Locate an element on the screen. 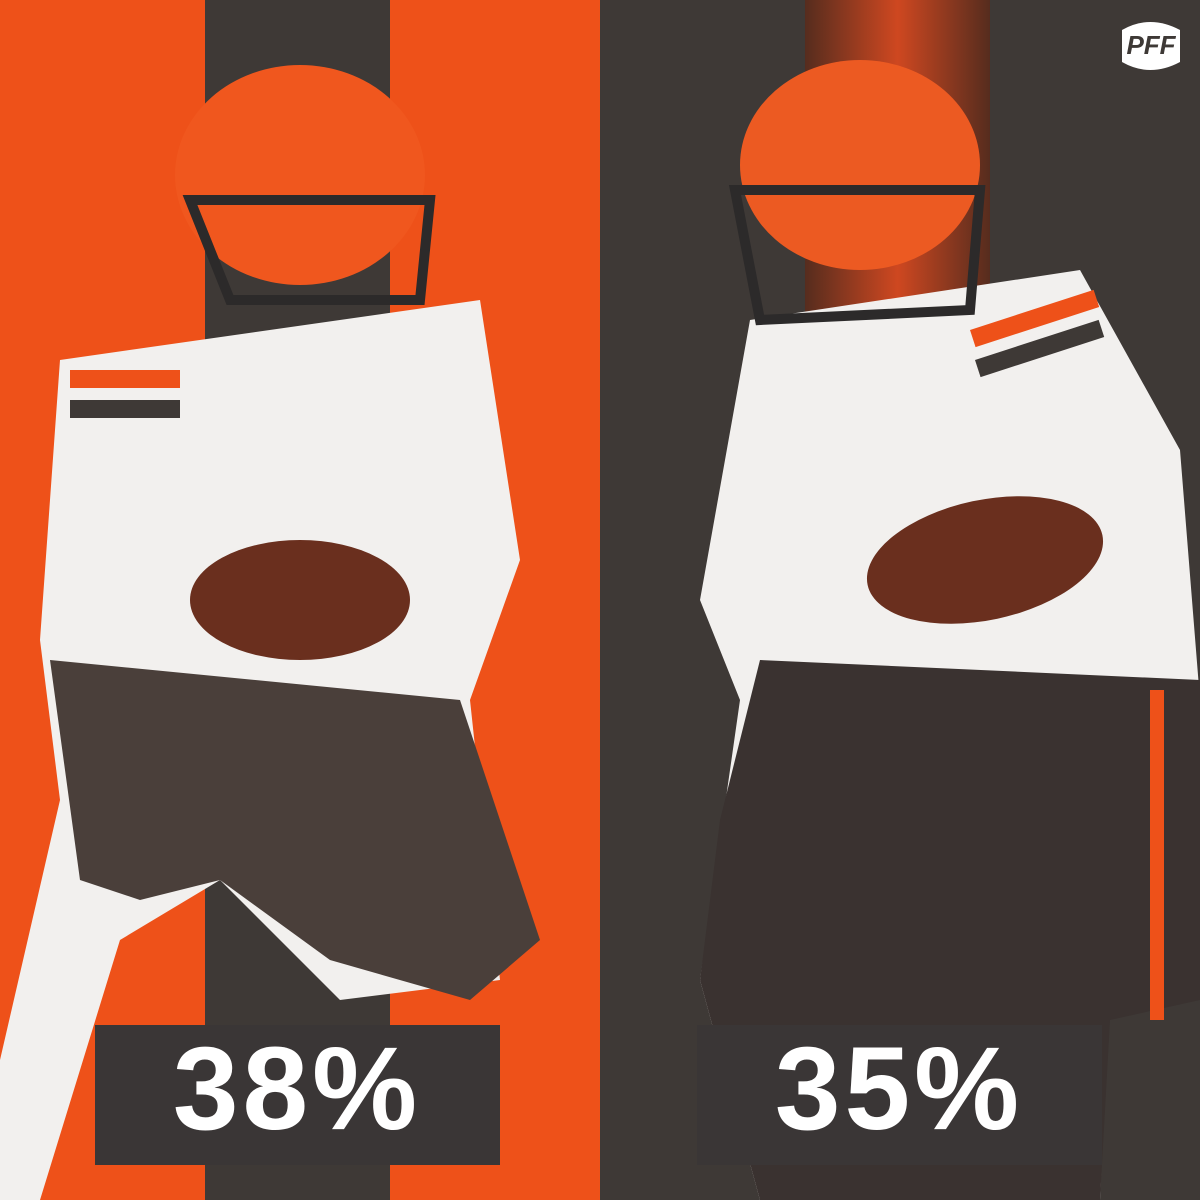 The image size is (1200, 1200). percentage: 38% is located at coordinates (297, 1089).